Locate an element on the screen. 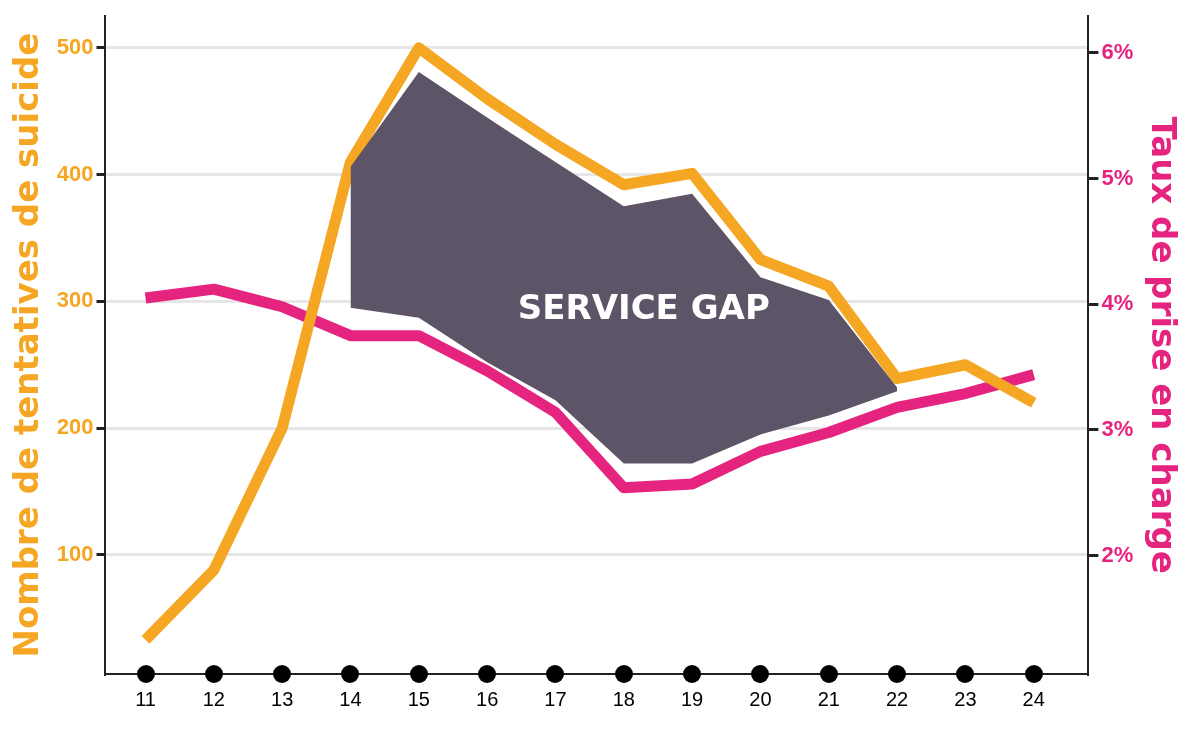 The width and height of the screenshot is (1195, 731). x-tick-label: 24 is located at coordinates (1033, 698).